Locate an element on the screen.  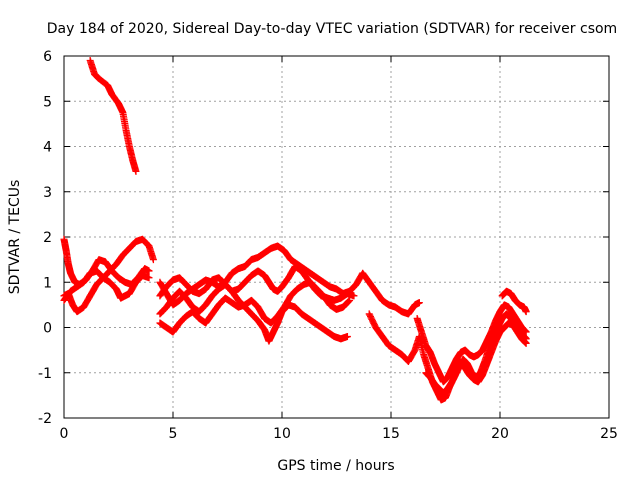
x-axis-label: GPS time / hours is located at coordinates (335, 466).